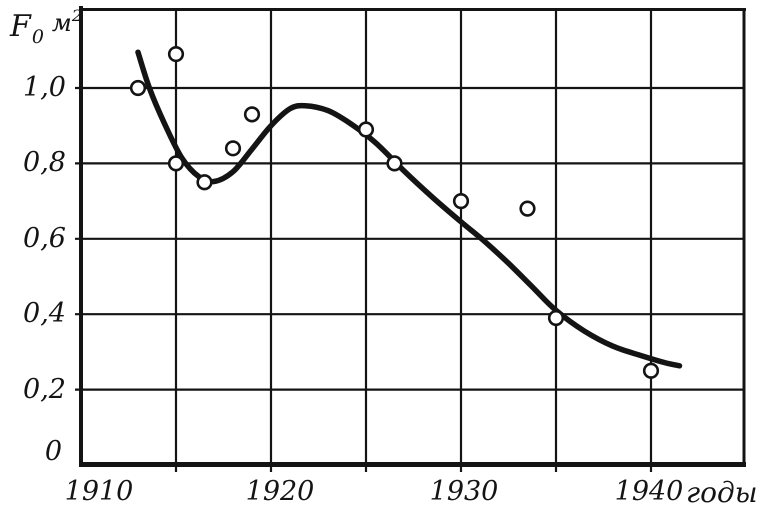  What do you see at coordinates (44, 163) in the screenshot?
I see `y-tick-label-0,8: 0,8` at bounding box center [44, 163].